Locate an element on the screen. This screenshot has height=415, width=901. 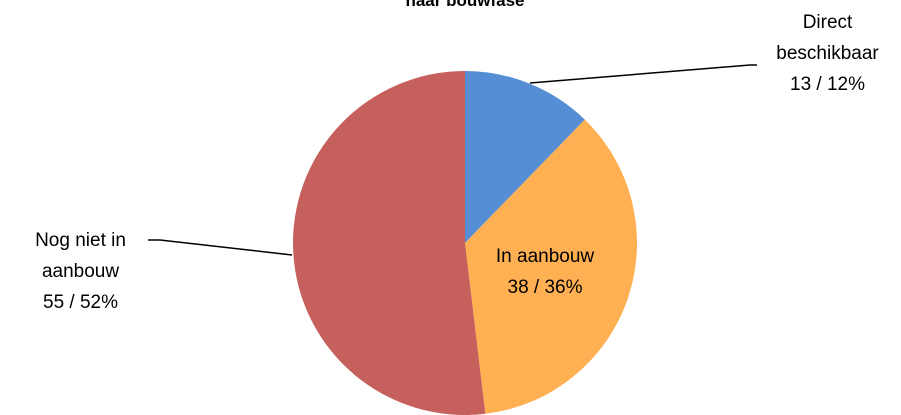
category-label: Nog niet in aanbouw is located at coordinates (80, 256).